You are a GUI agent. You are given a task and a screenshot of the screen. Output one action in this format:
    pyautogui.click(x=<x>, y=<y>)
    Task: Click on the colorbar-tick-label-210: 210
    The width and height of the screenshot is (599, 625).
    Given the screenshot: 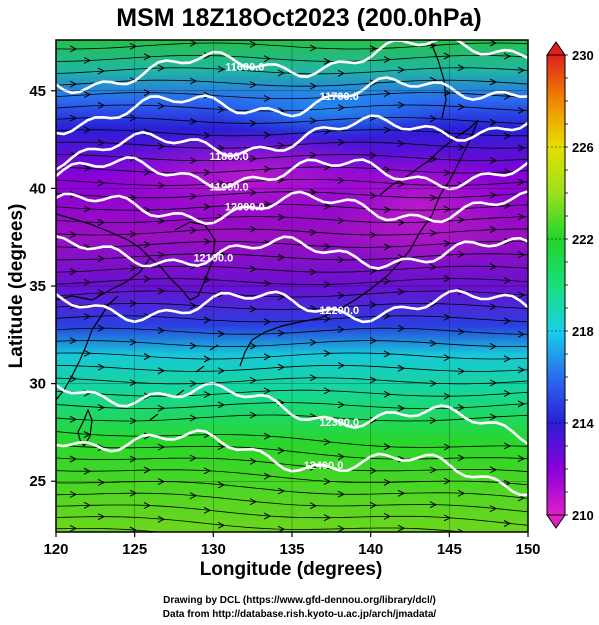 What is the action you would take?
    pyautogui.click(x=583, y=515)
    